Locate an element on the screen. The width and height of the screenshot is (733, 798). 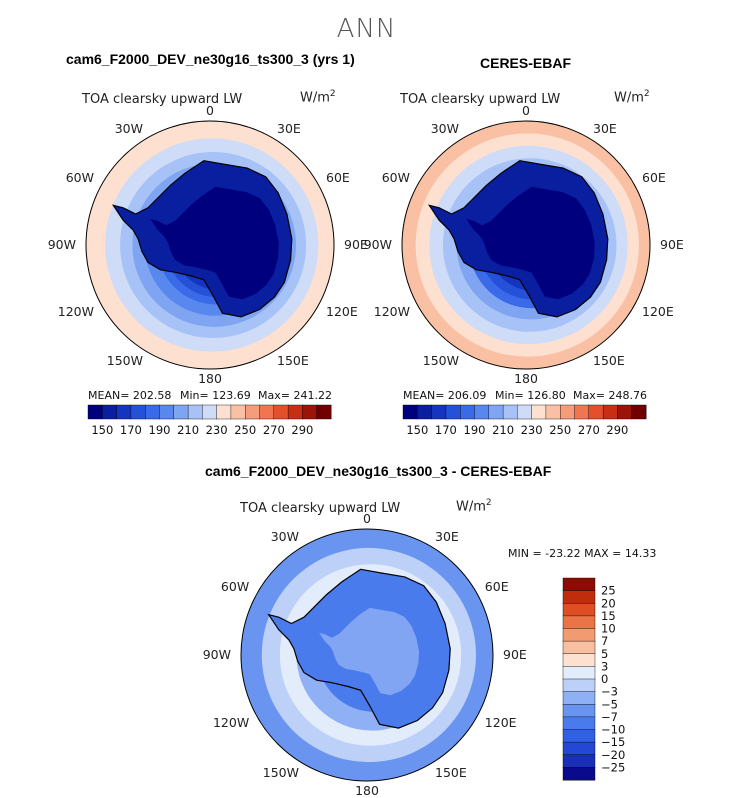
map-panel3 is located at coordinates (367, 655).